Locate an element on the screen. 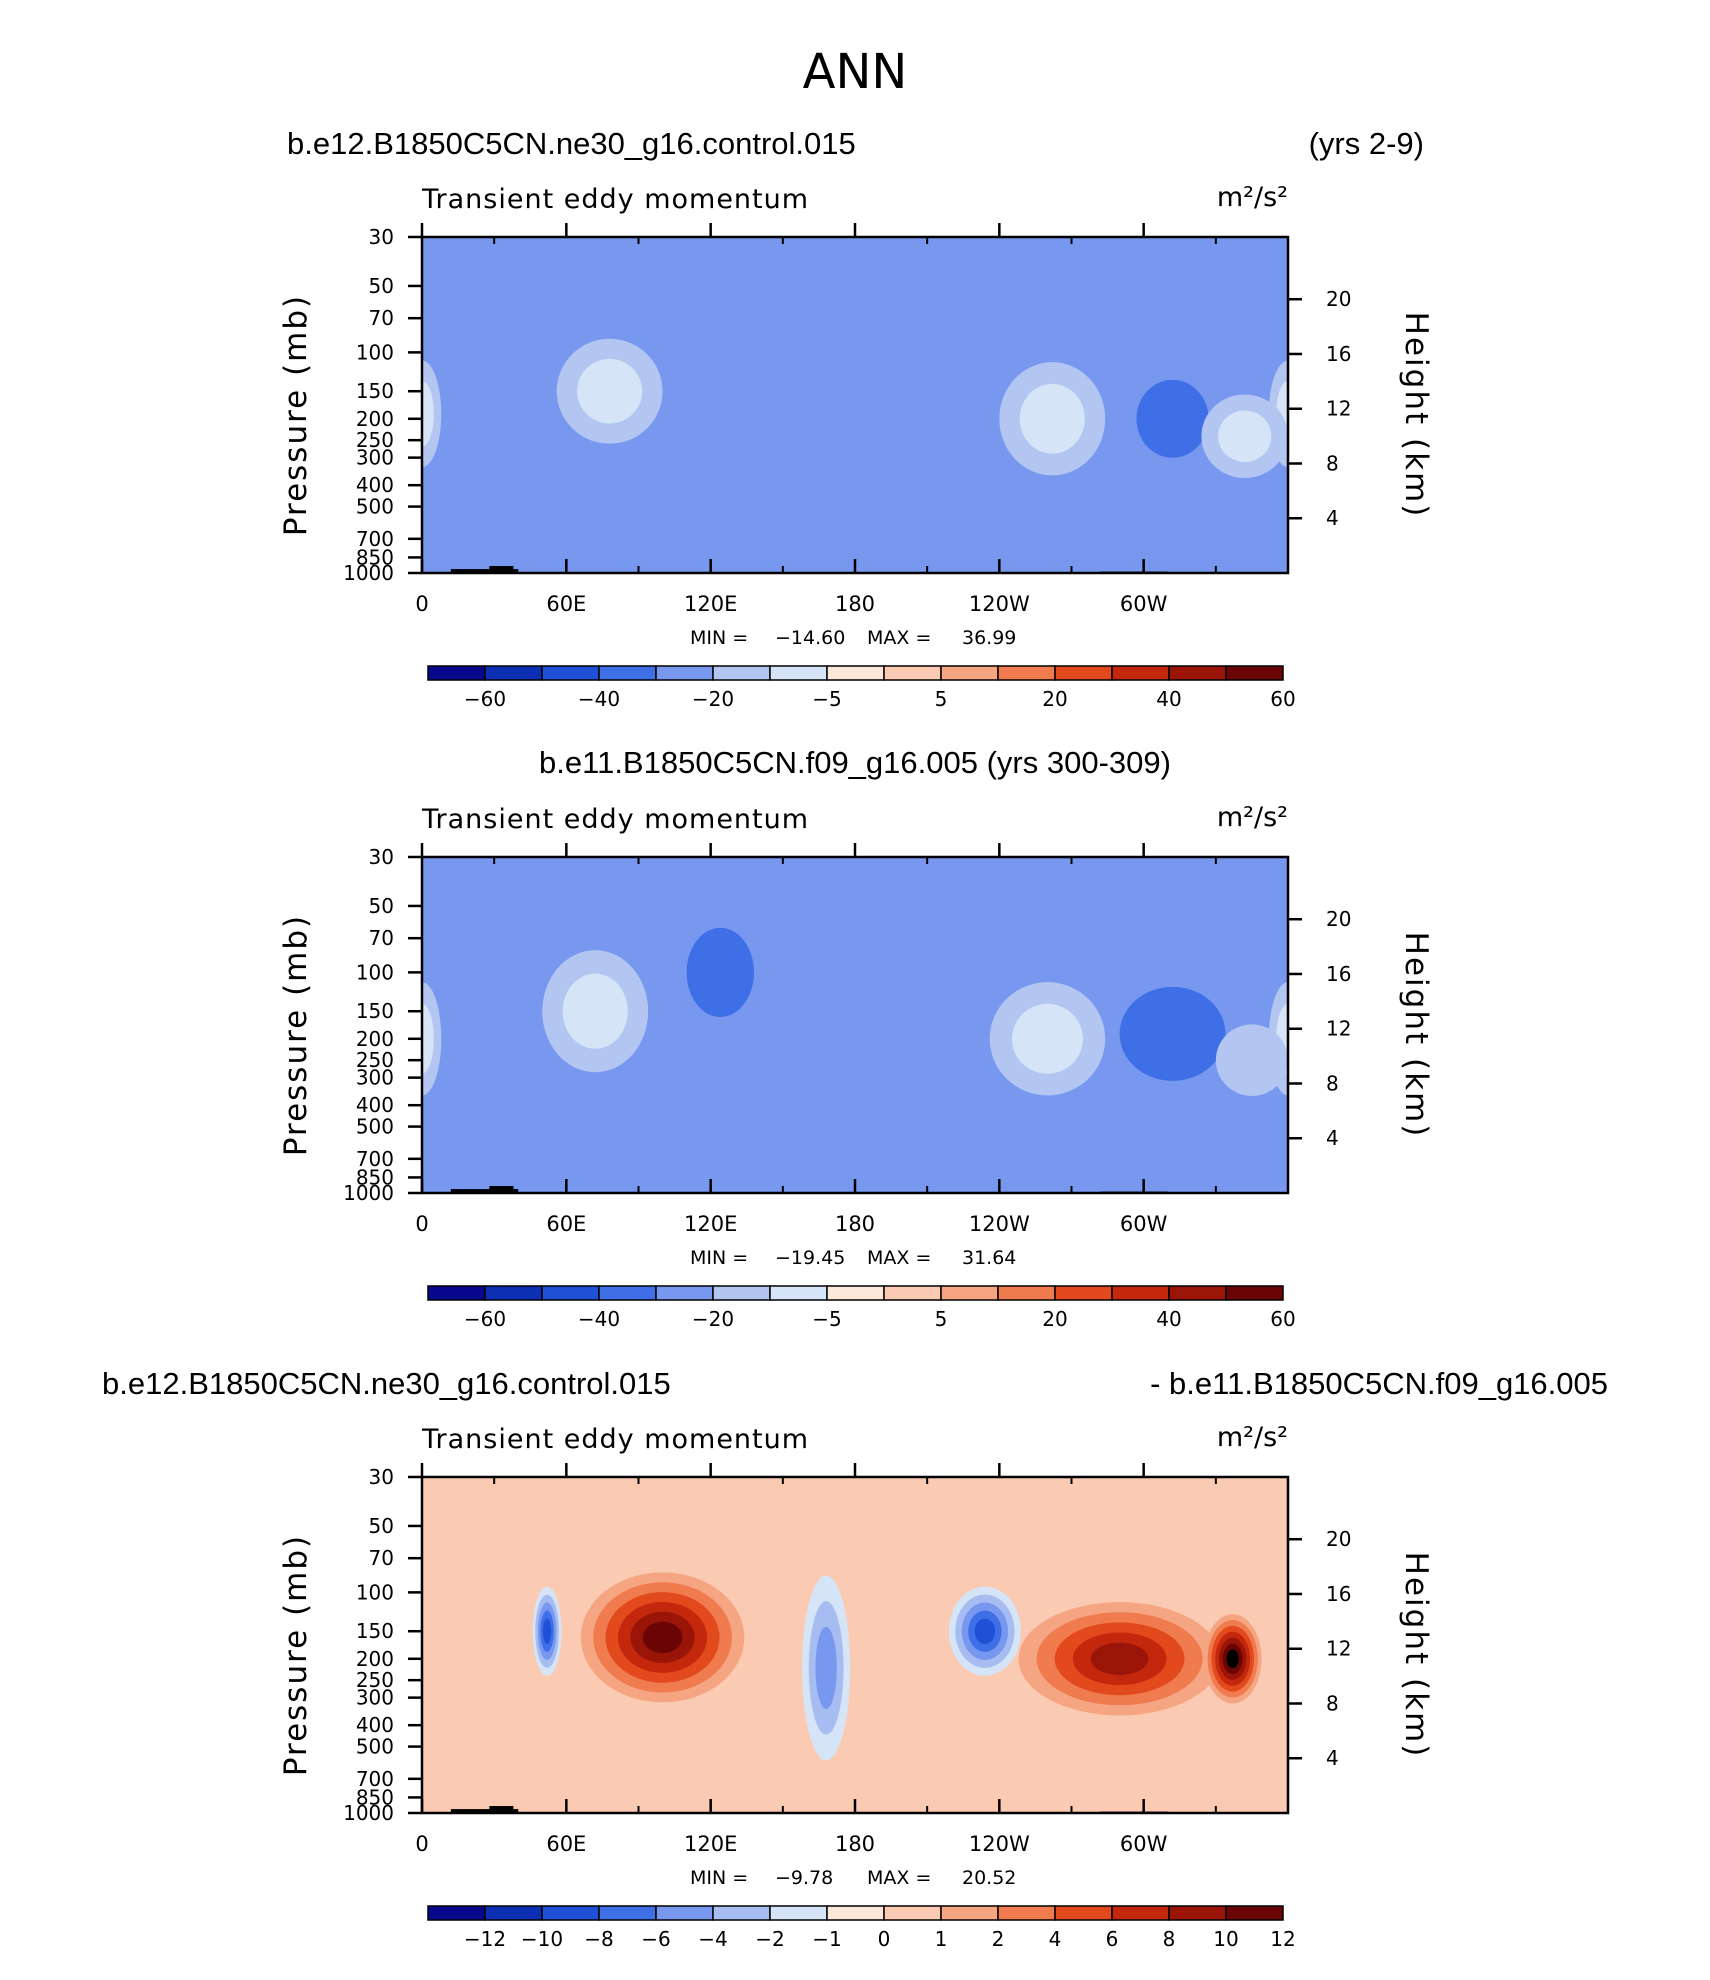 The width and height of the screenshot is (1710, 1980). x-tick-label: 60E is located at coordinates (566, 1844).